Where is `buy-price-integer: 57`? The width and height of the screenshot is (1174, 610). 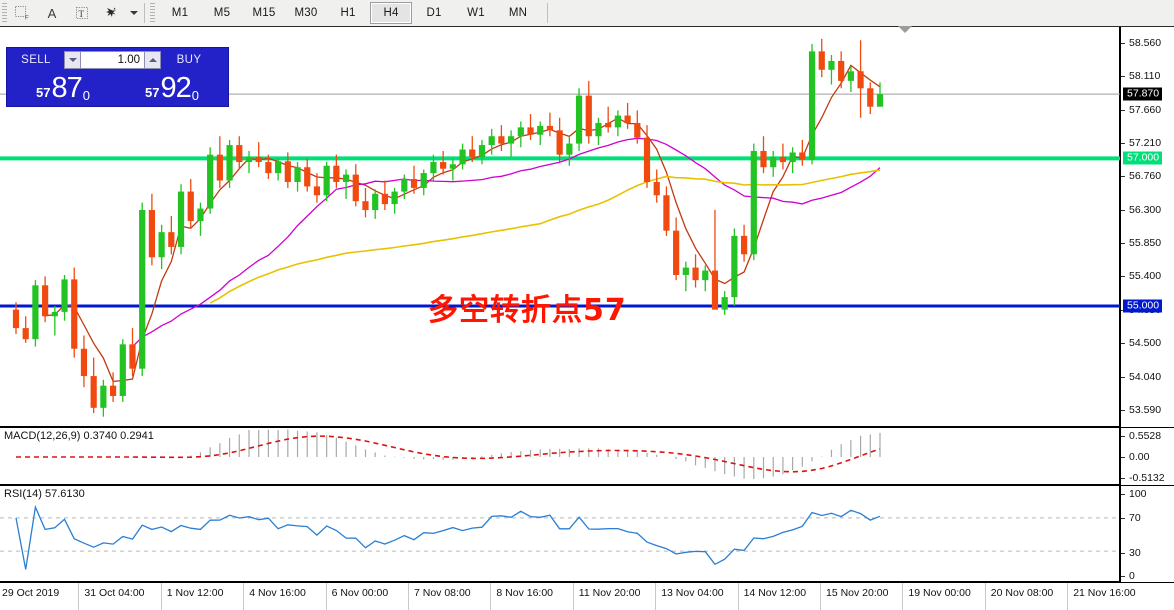 buy-price-integer: 57 is located at coordinates (152, 92).